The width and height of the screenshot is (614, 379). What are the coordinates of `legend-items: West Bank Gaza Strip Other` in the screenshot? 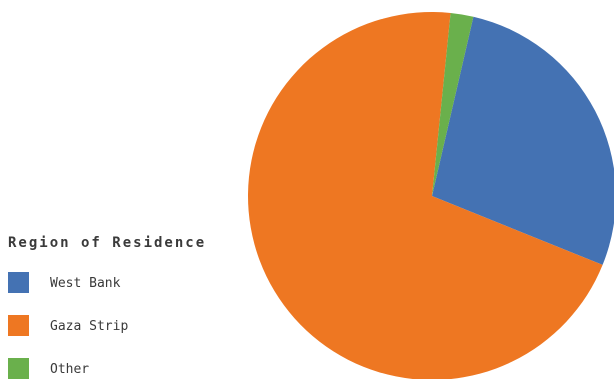 It's located at (68, 325).